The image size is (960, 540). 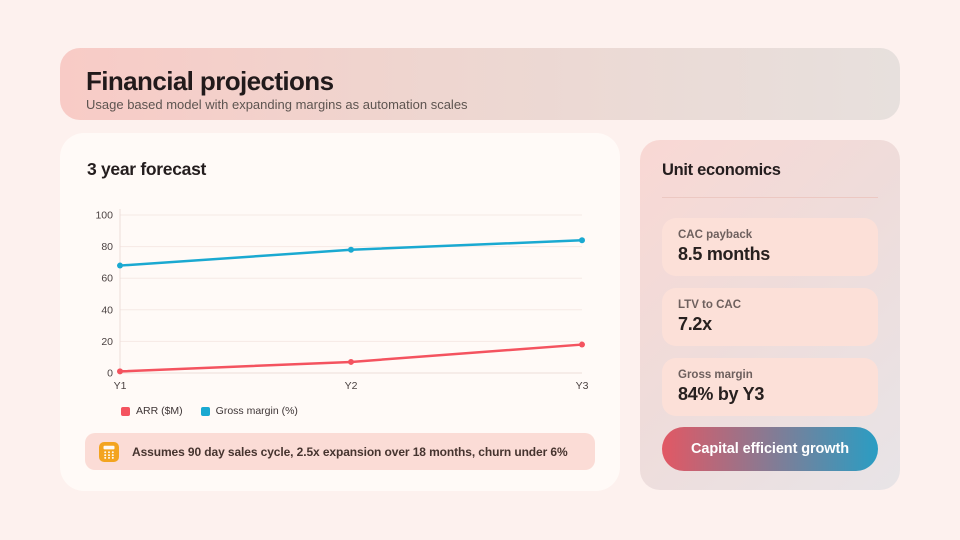 I want to click on legend-item-arr: ARR ($M), so click(x=152, y=411).